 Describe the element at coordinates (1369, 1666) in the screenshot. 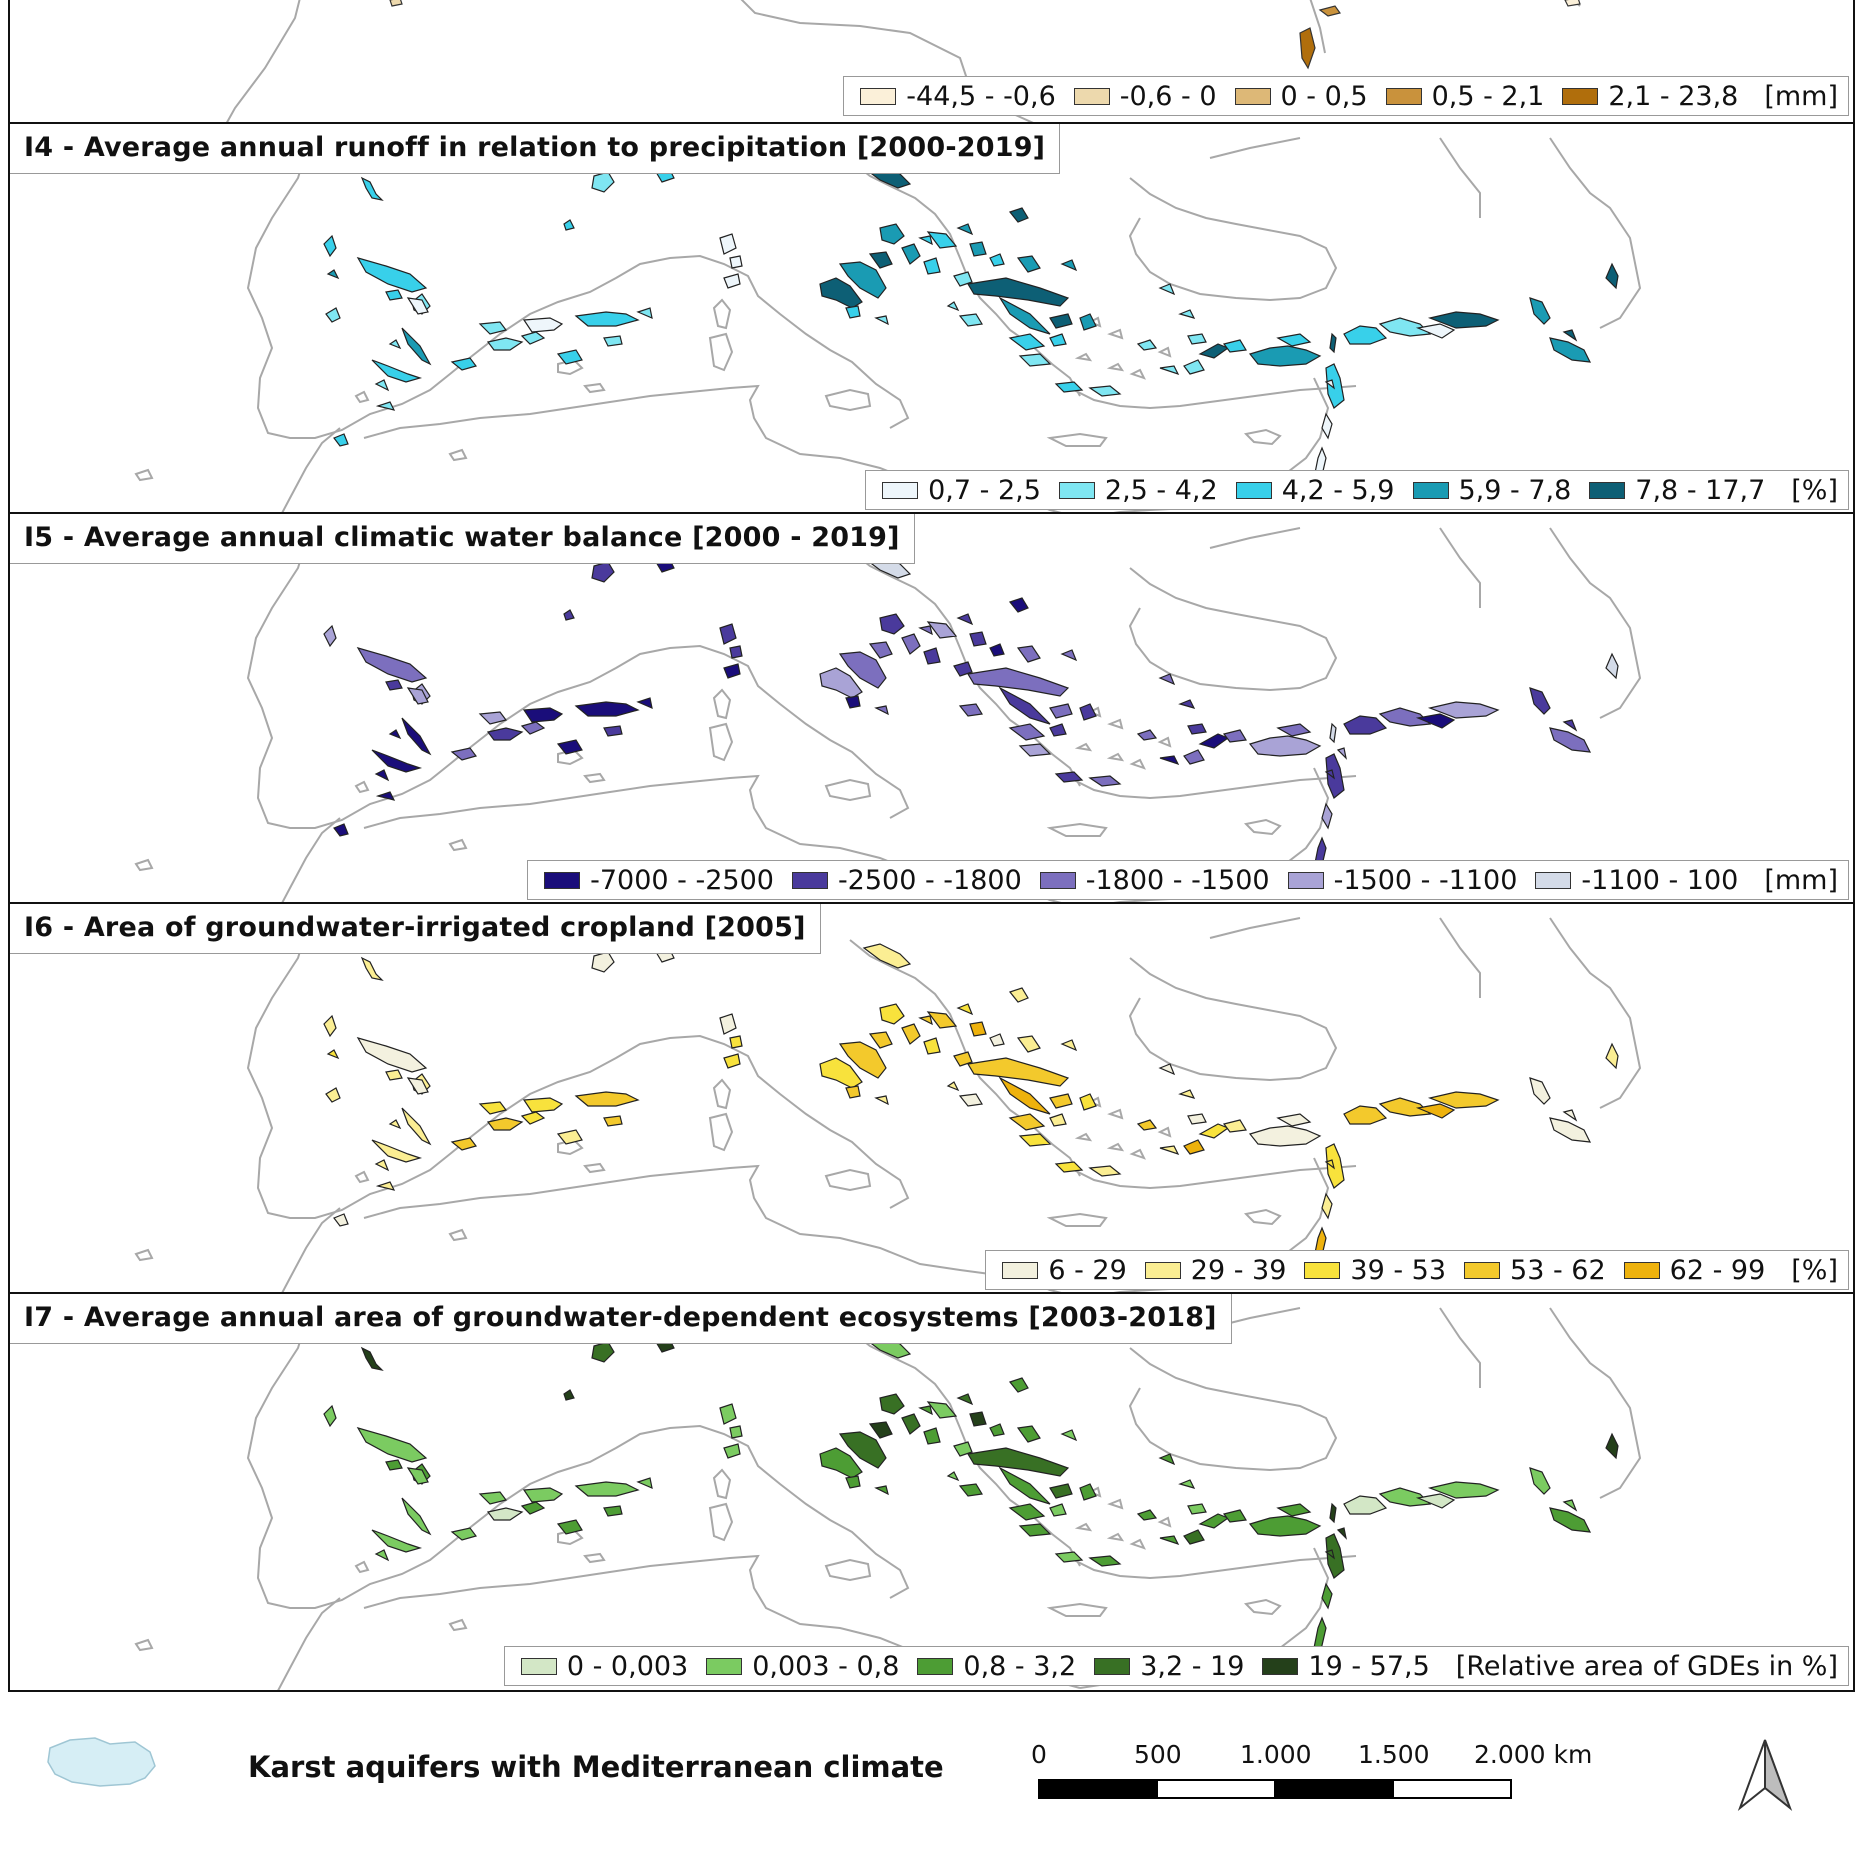

I see `legend-label: 19 - 57,5` at that location.